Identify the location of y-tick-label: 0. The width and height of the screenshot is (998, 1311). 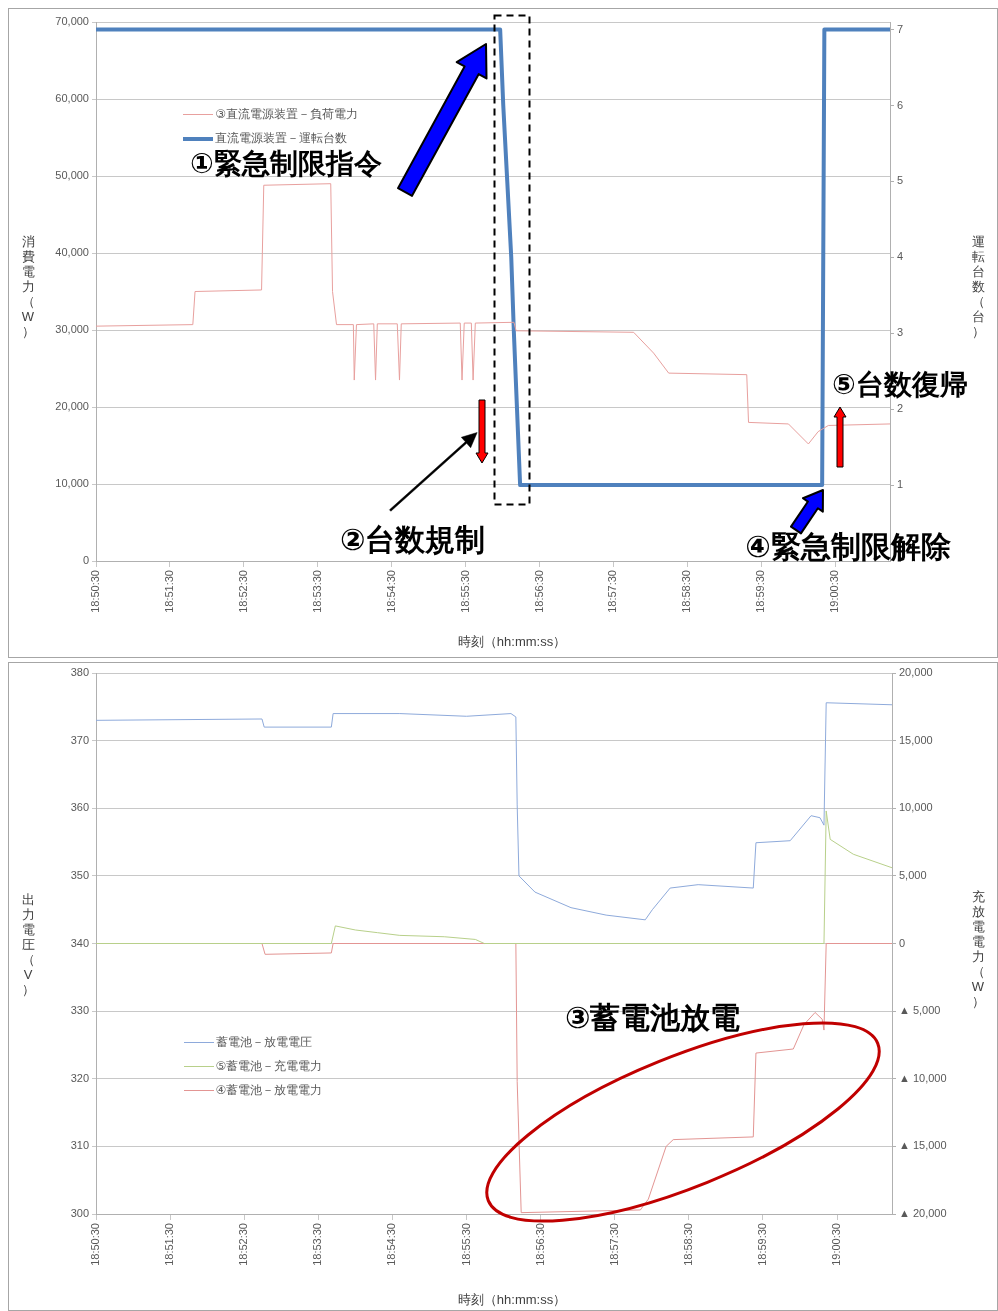
(85, 560).